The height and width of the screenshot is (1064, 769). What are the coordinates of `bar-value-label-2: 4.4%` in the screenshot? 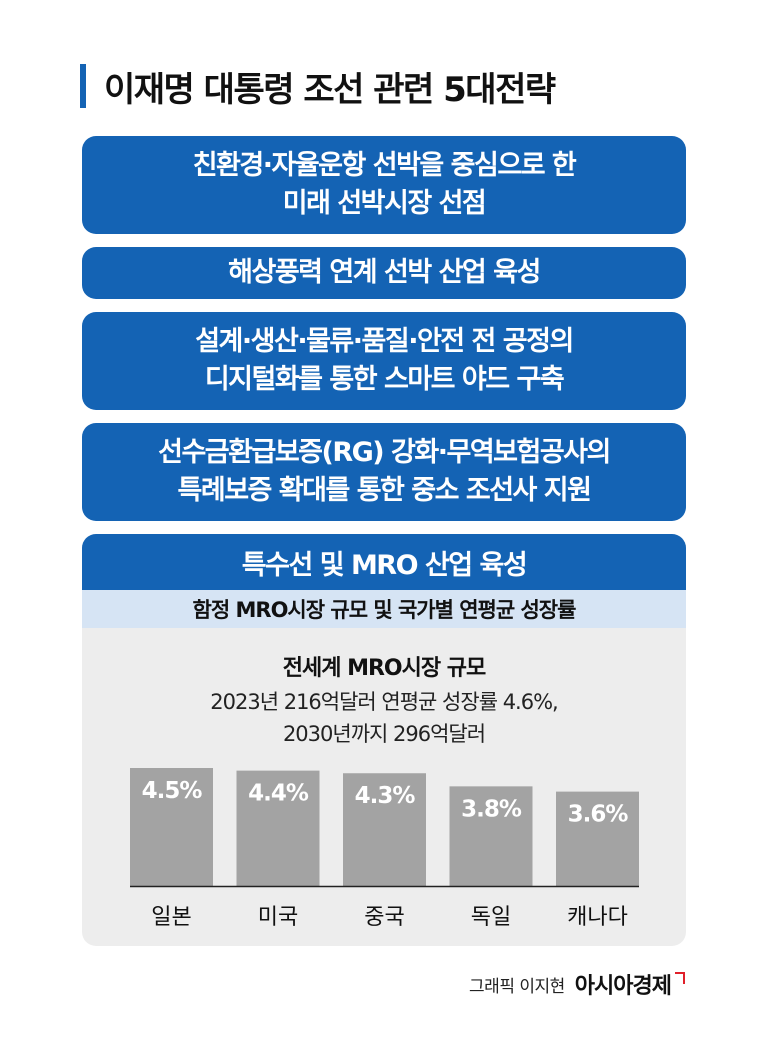 It's located at (278, 794).